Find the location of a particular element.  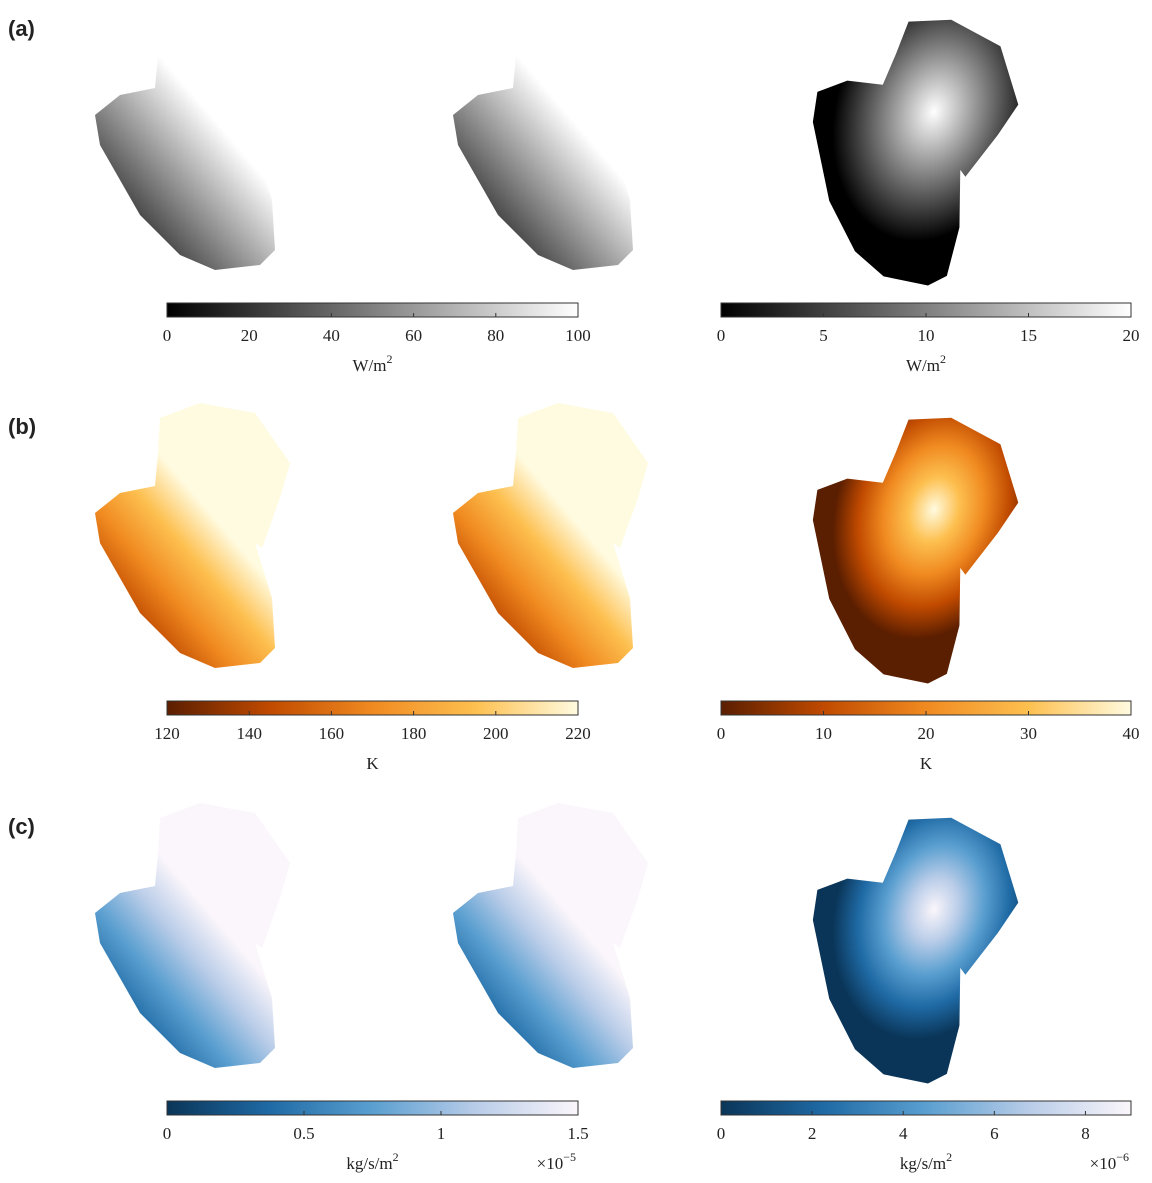

multiplier-exponent: −5 is located at coordinates (569, 1157).